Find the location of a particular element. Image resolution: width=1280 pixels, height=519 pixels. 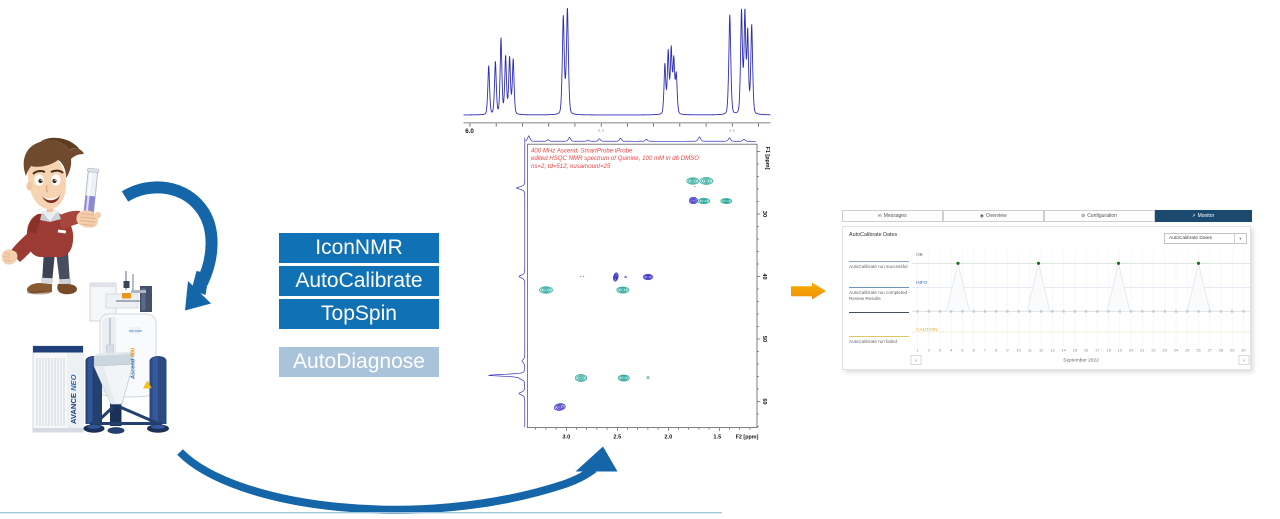

svg-text: 4 is located at coordinates (951, 350).